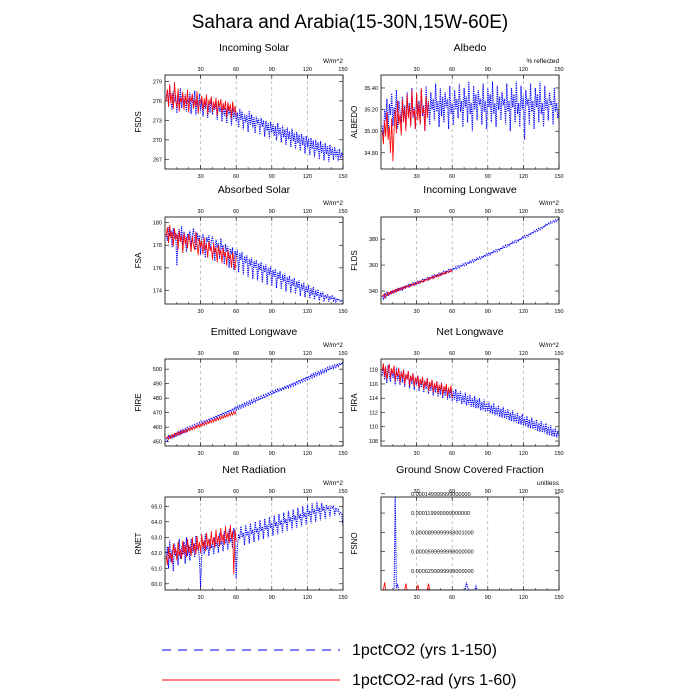 The height and width of the screenshot is (700, 700). I want to click on y-tick-label: 470, so click(157, 414).